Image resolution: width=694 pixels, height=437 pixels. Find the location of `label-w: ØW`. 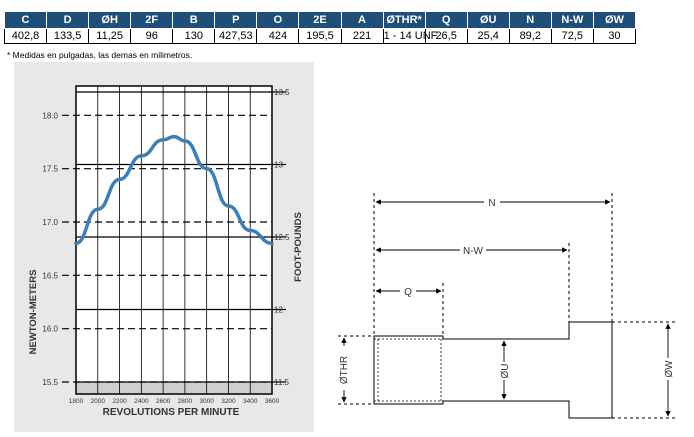

label-w: ØW is located at coordinates (669, 369).